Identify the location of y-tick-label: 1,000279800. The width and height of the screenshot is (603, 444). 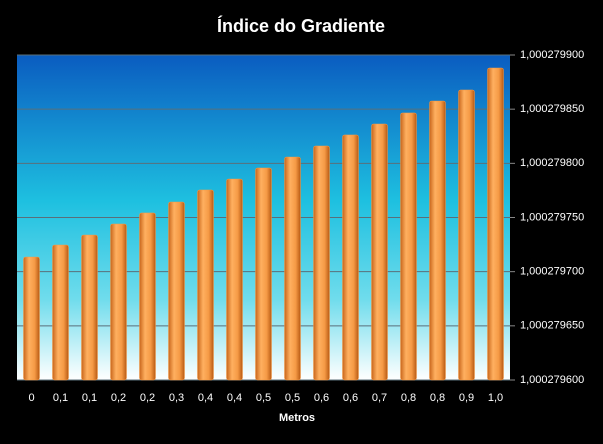
(552, 163).